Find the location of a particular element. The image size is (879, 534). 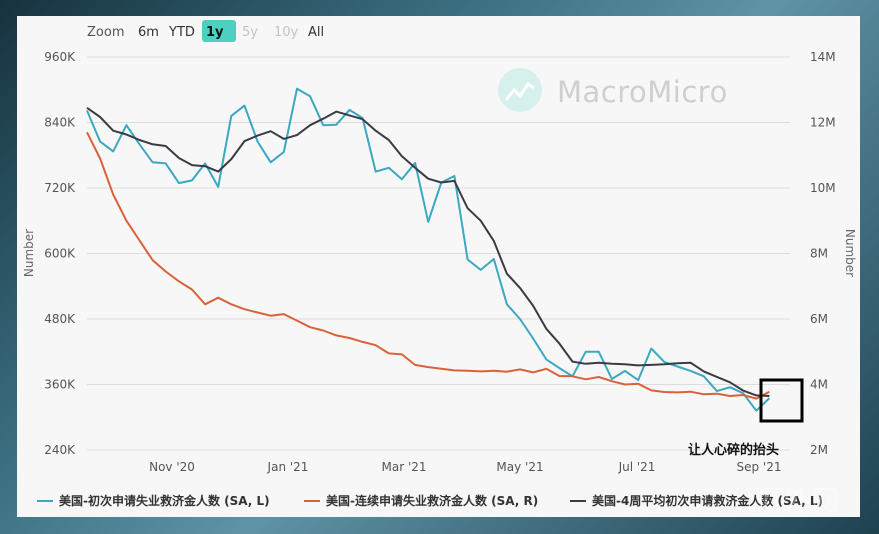

right-tick-label: 12M is located at coordinates (823, 123).